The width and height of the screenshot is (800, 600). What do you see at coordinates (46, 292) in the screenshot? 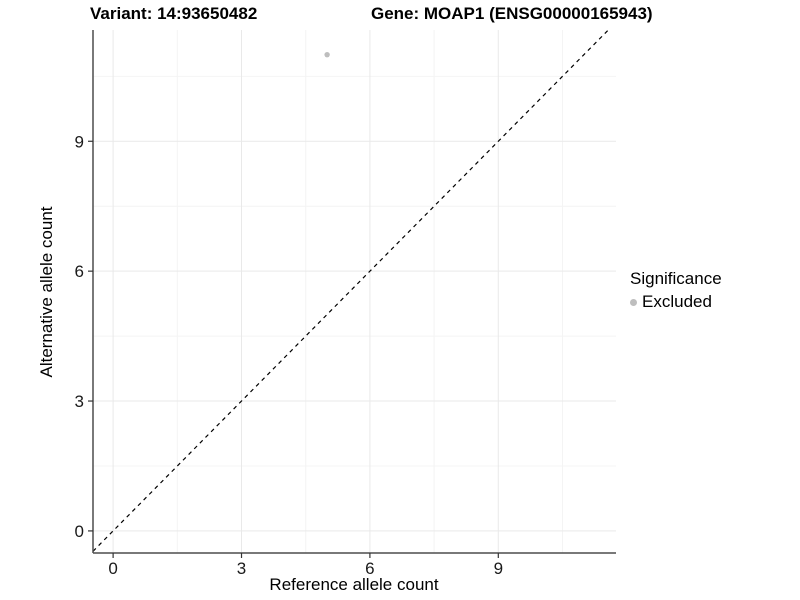
I see `y-axis-title: Alternative allele count` at bounding box center [46, 292].